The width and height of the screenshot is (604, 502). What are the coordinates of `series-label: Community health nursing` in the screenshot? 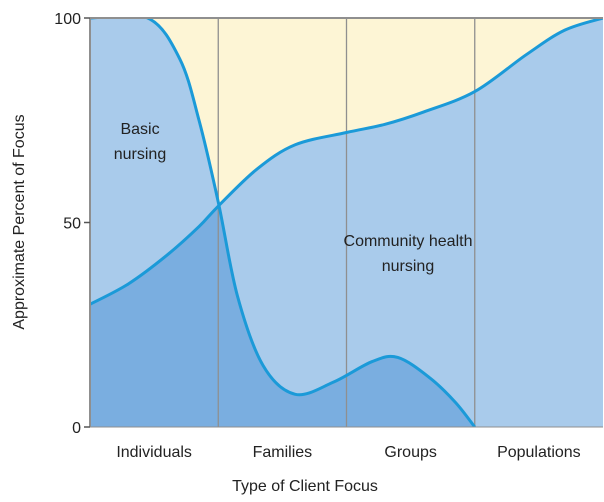 It's located at (408, 254).